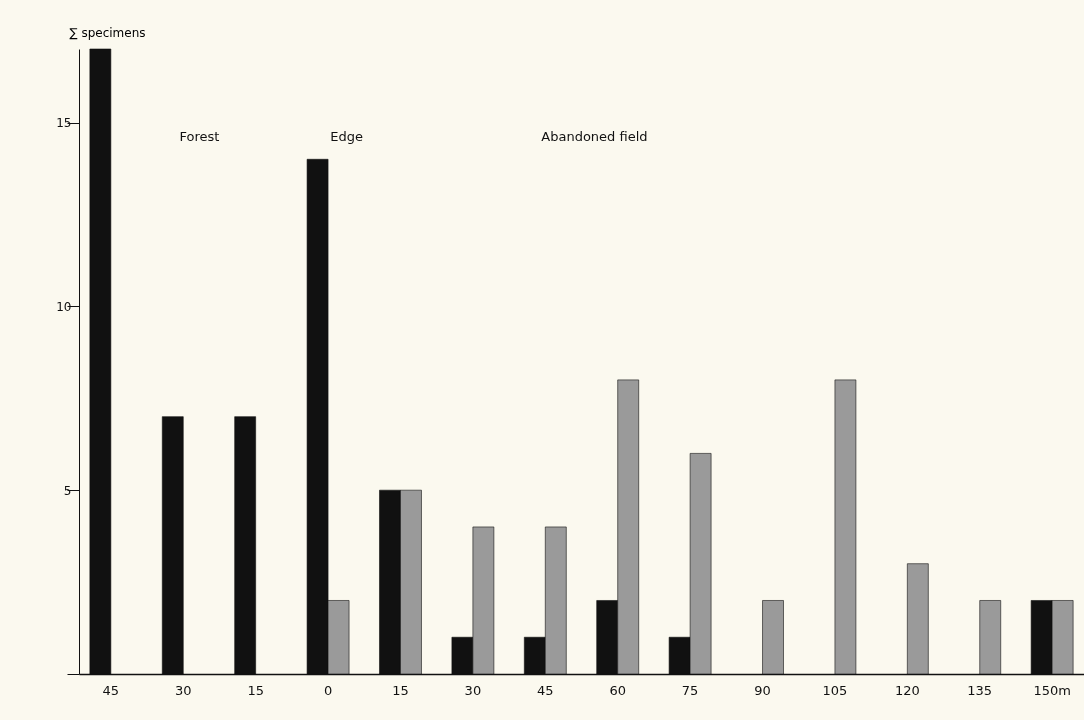 The width and height of the screenshot is (1084, 720). What do you see at coordinates (980, 690) in the screenshot?
I see `x-tick-label: 135` at bounding box center [980, 690].